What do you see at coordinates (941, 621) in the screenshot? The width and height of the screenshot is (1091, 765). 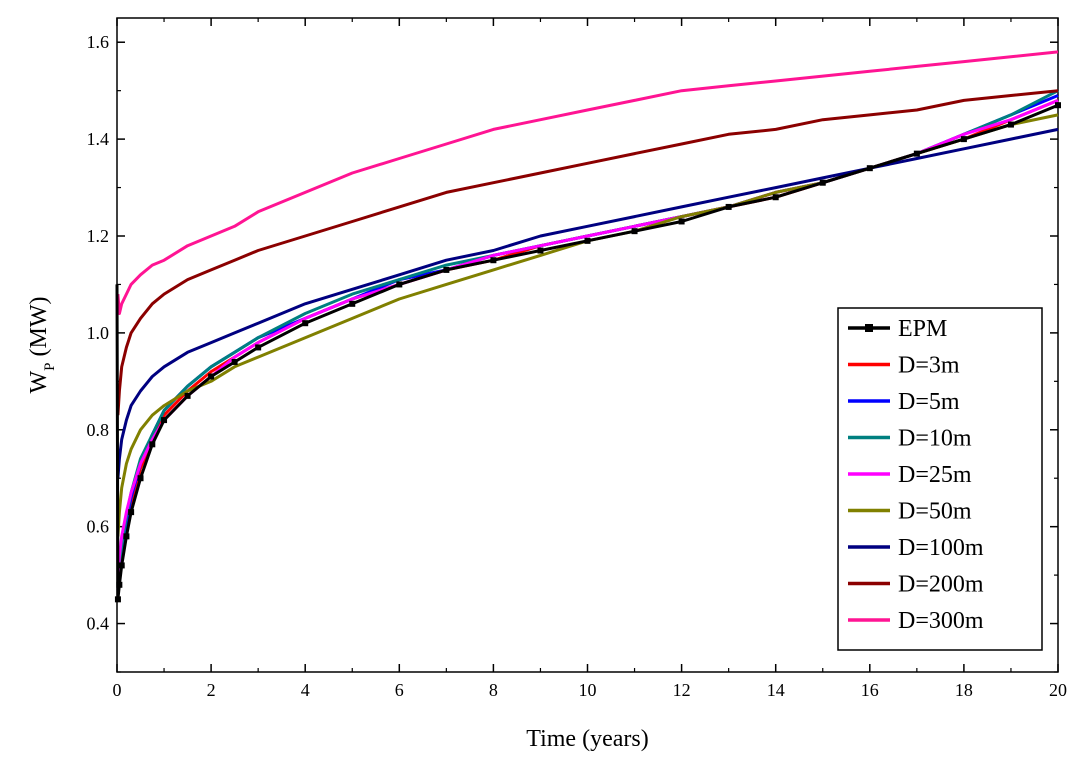 I see `legend-label-d-300m: D=300m` at bounding box center [941, 621].